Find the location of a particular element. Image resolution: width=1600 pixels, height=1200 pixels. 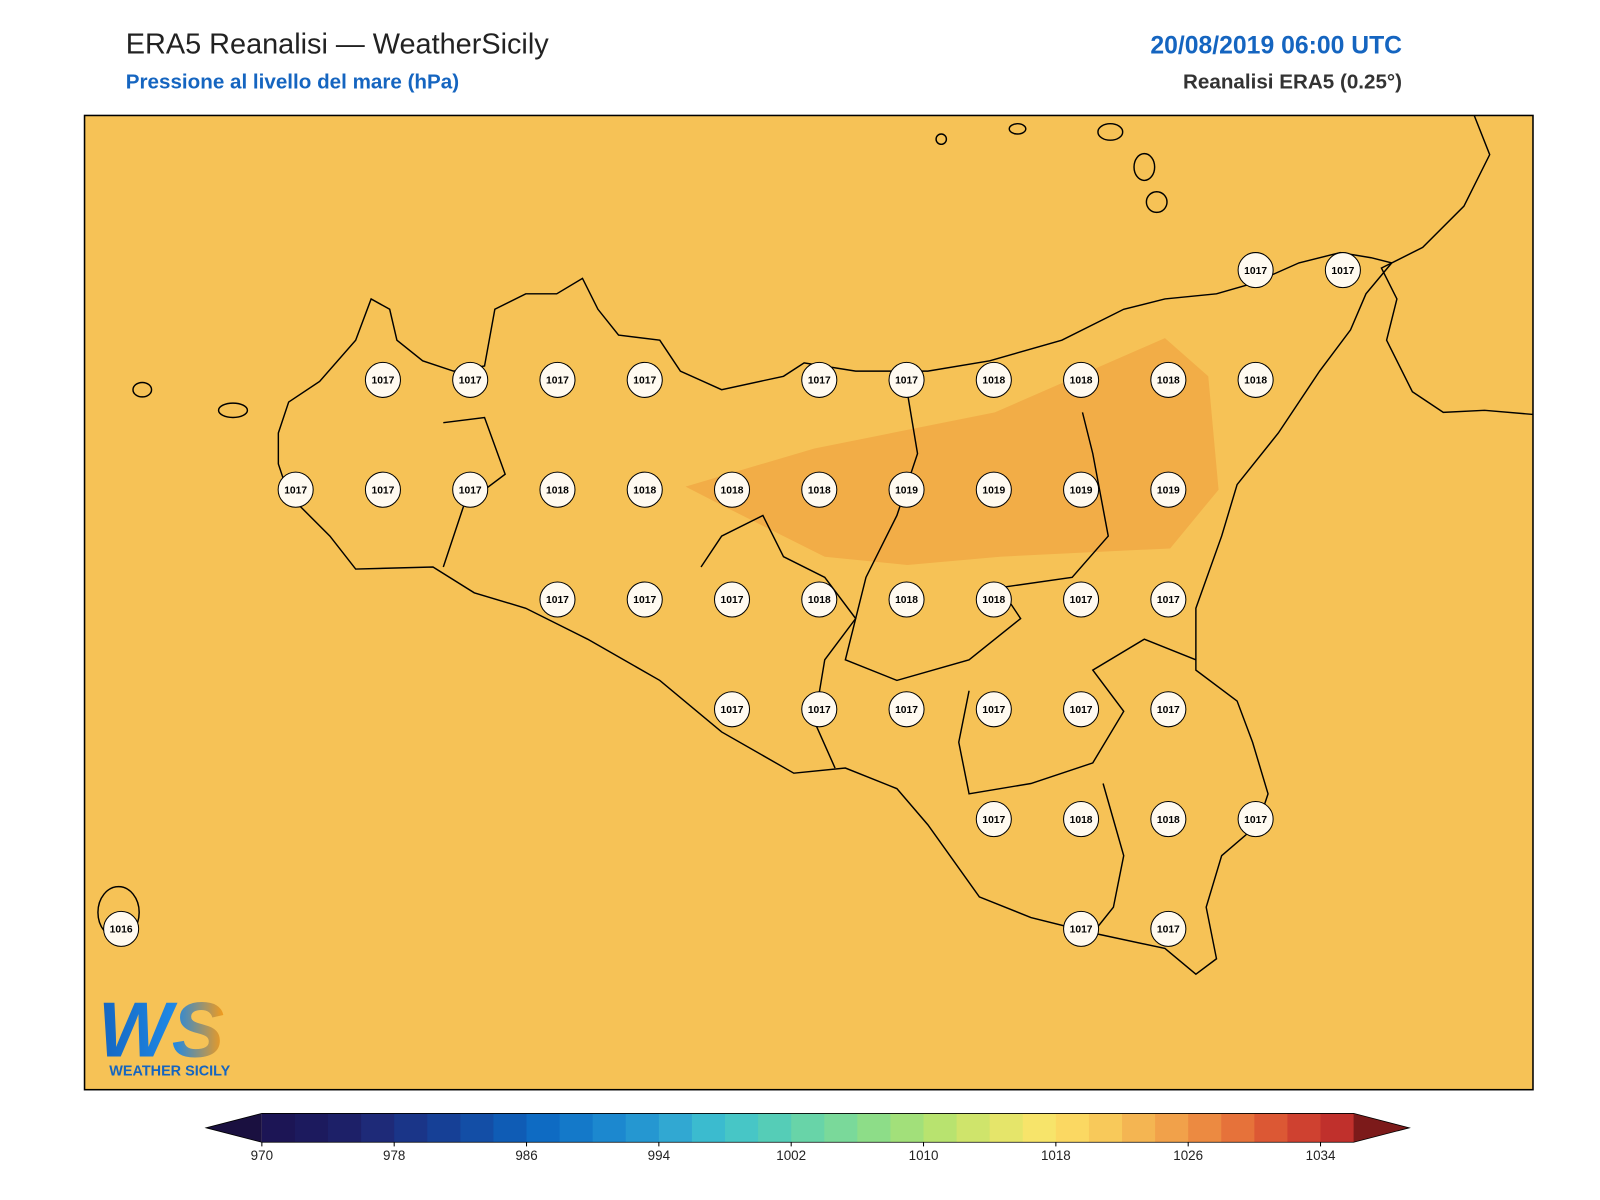

colorbar-over is located at coordinates (1381, 1128).